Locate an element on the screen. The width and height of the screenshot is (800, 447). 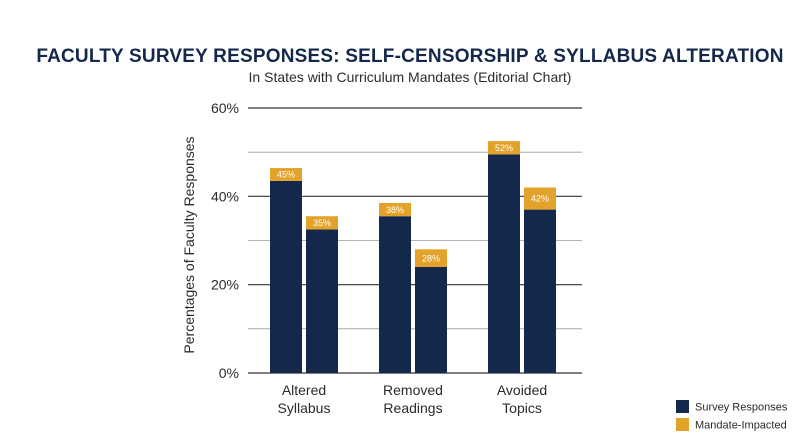
y-tick-label: 40% is located at coordinates (225, 196).